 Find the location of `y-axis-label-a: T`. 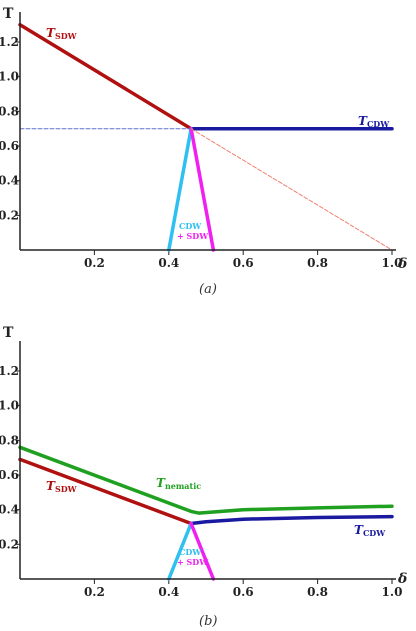

y-axis-label-a: T is located at coordinates (8, 14).